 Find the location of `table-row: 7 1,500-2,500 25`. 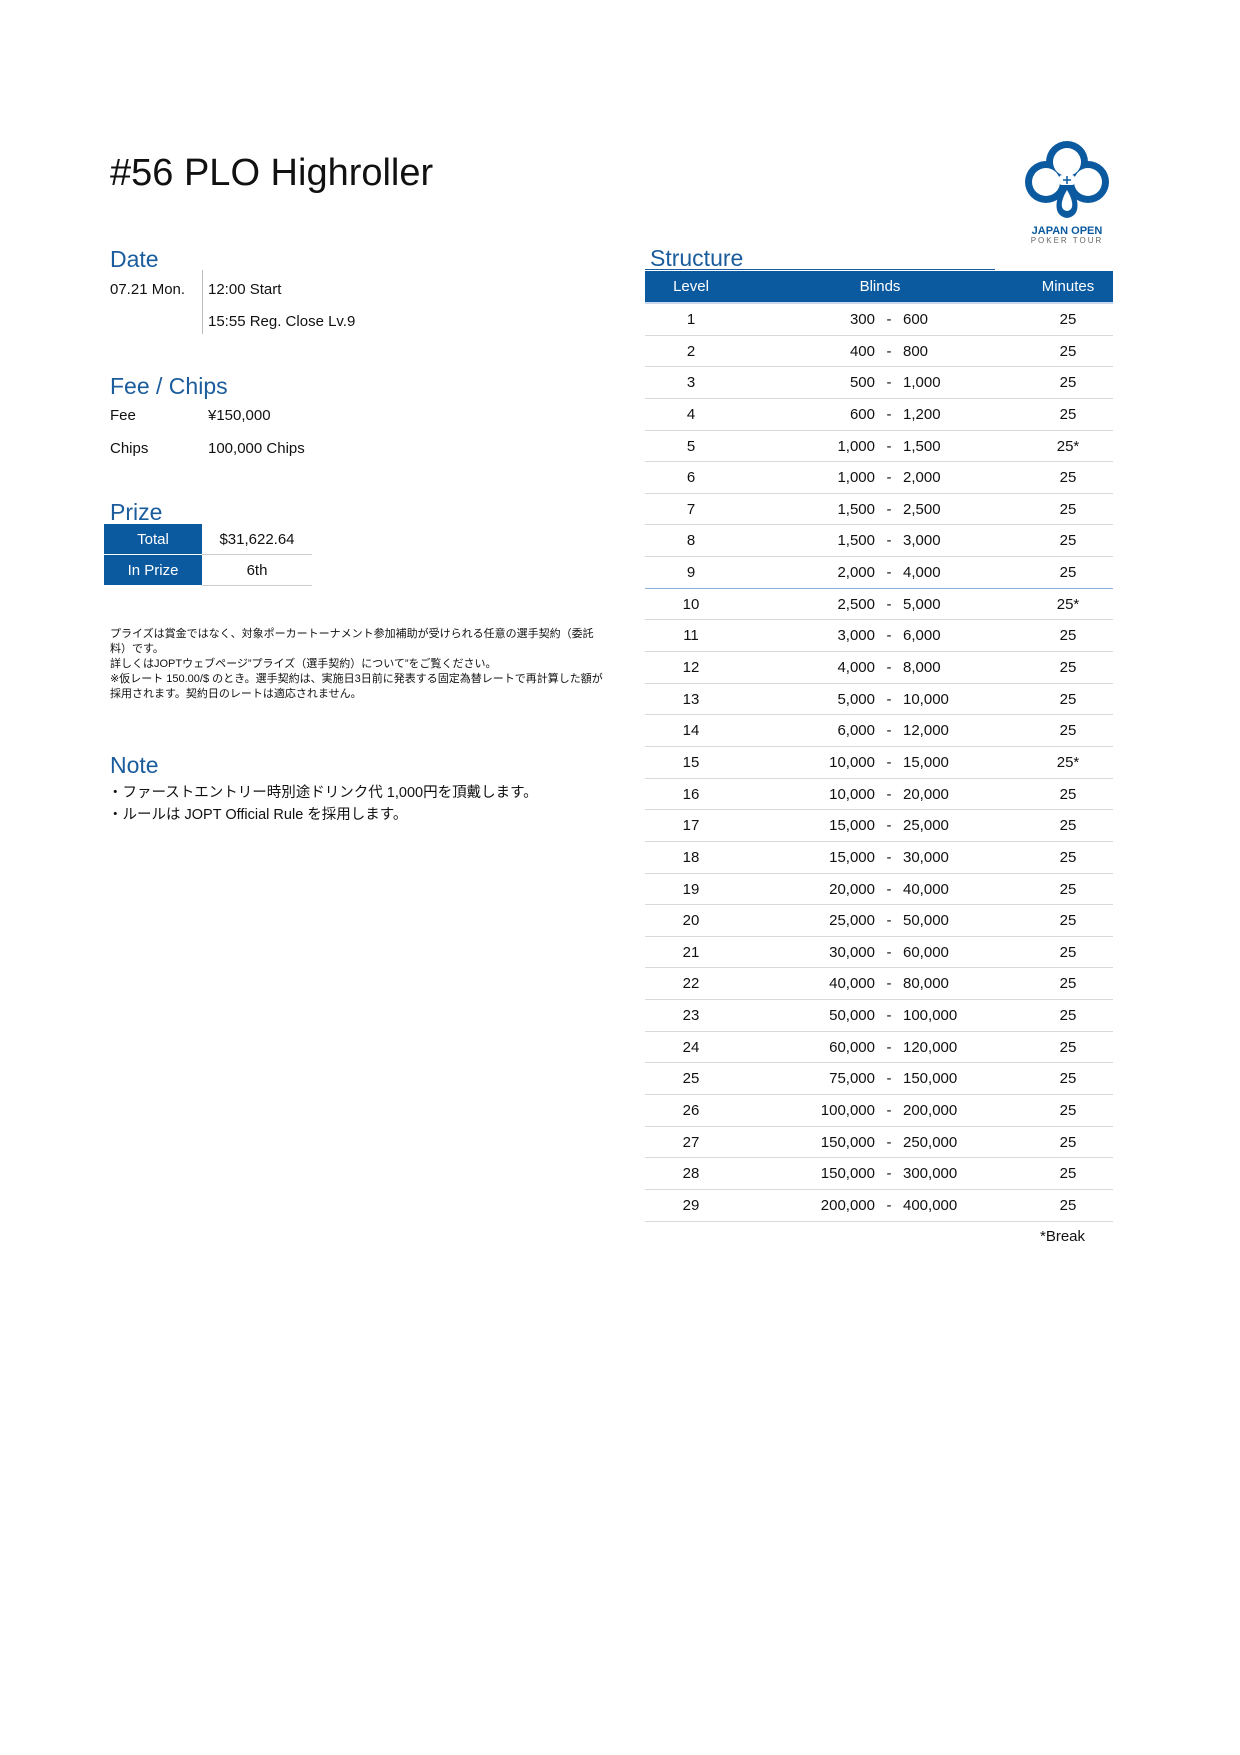

table-row: 7 1,500-2,500 25 is located at coordinates (879, 510).